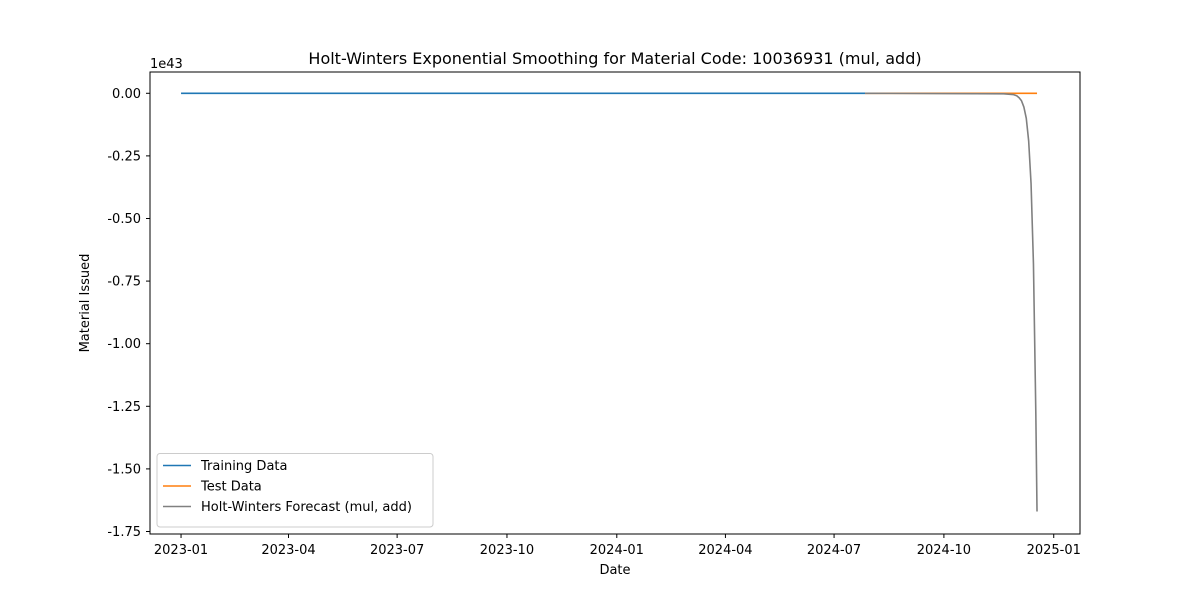  I want to click on legend-label-2: Test Data, so click(231, 487).